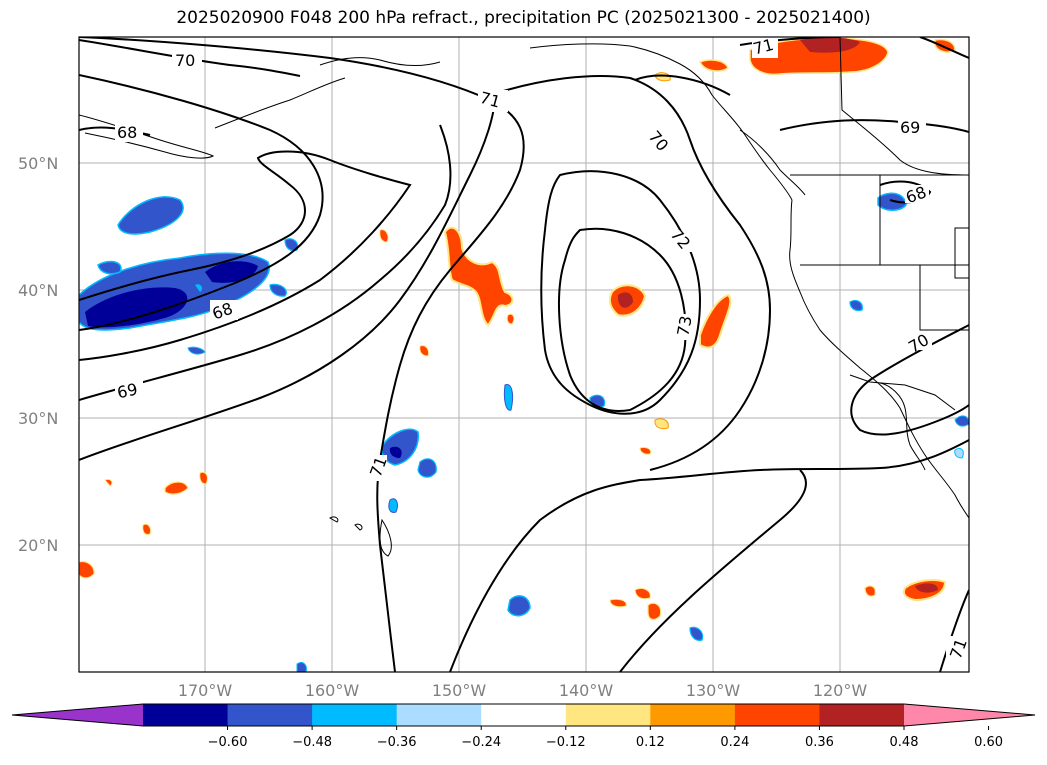 Image resolution: width=1047 pixels, height=765 pixels. I want to click on lat-tick-label: 50°N, so click(38, 163).